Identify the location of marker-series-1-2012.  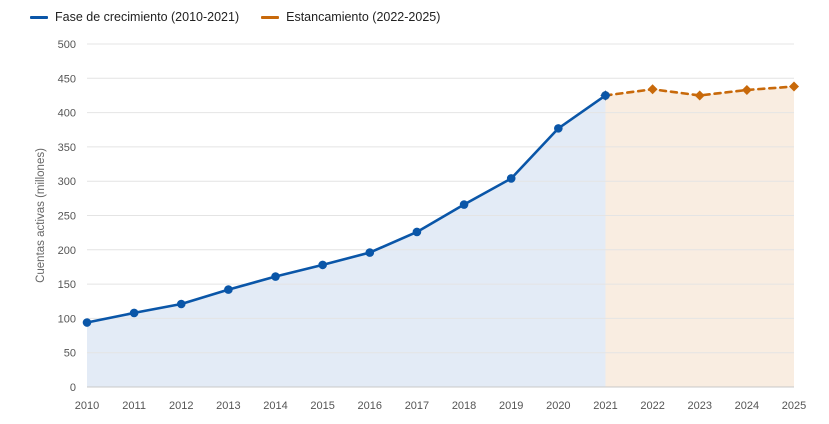
(181, 304).